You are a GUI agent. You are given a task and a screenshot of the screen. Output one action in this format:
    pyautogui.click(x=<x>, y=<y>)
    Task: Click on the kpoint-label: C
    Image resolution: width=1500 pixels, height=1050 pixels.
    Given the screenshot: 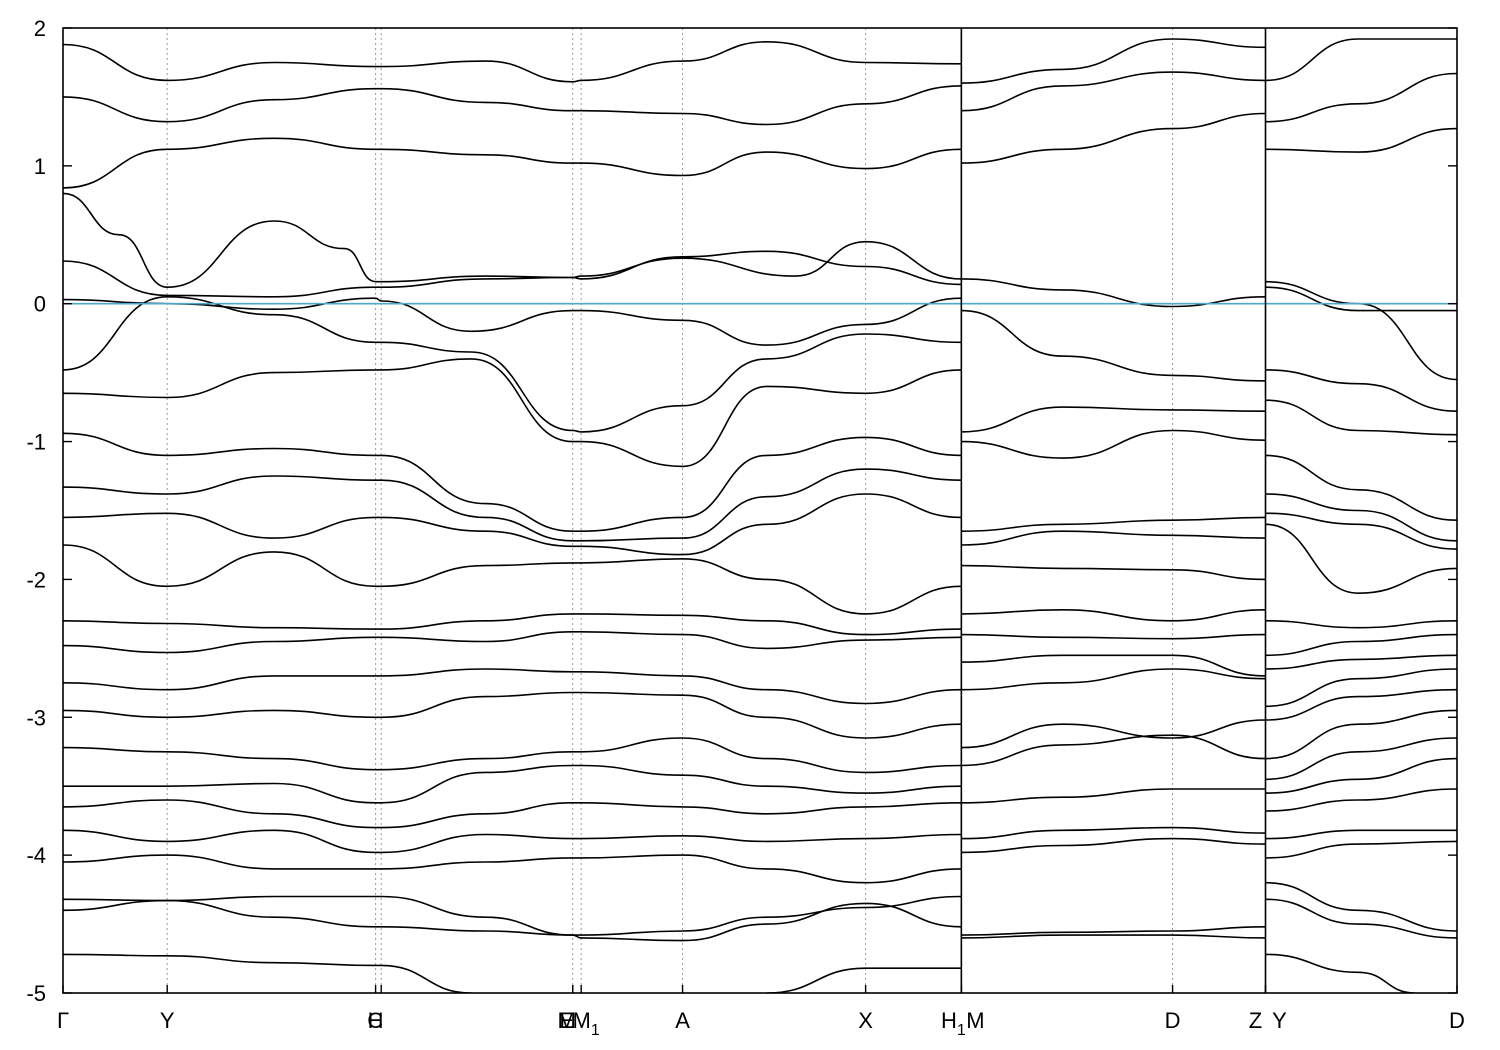 What is the action you would take?
    pyautogui.click(x=375, y=1020)
    